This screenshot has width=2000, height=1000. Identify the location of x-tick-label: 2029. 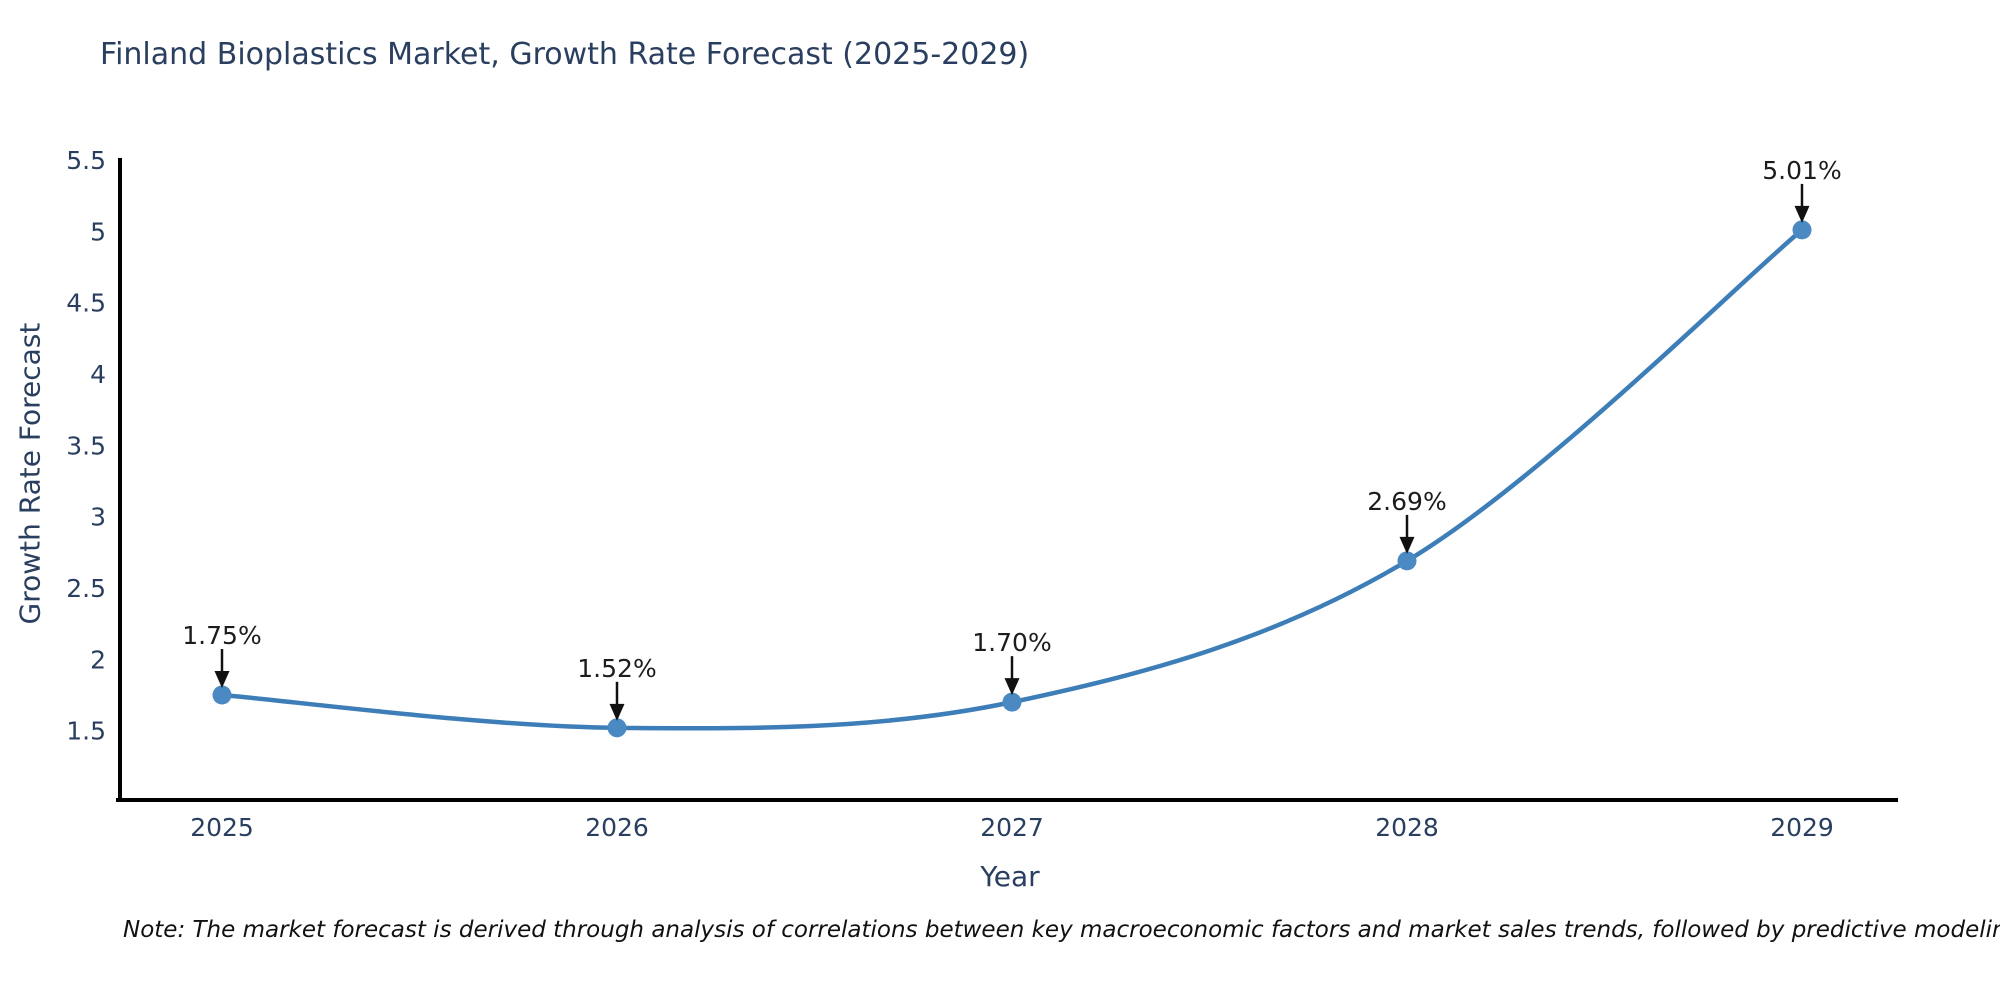
(1802, 827).